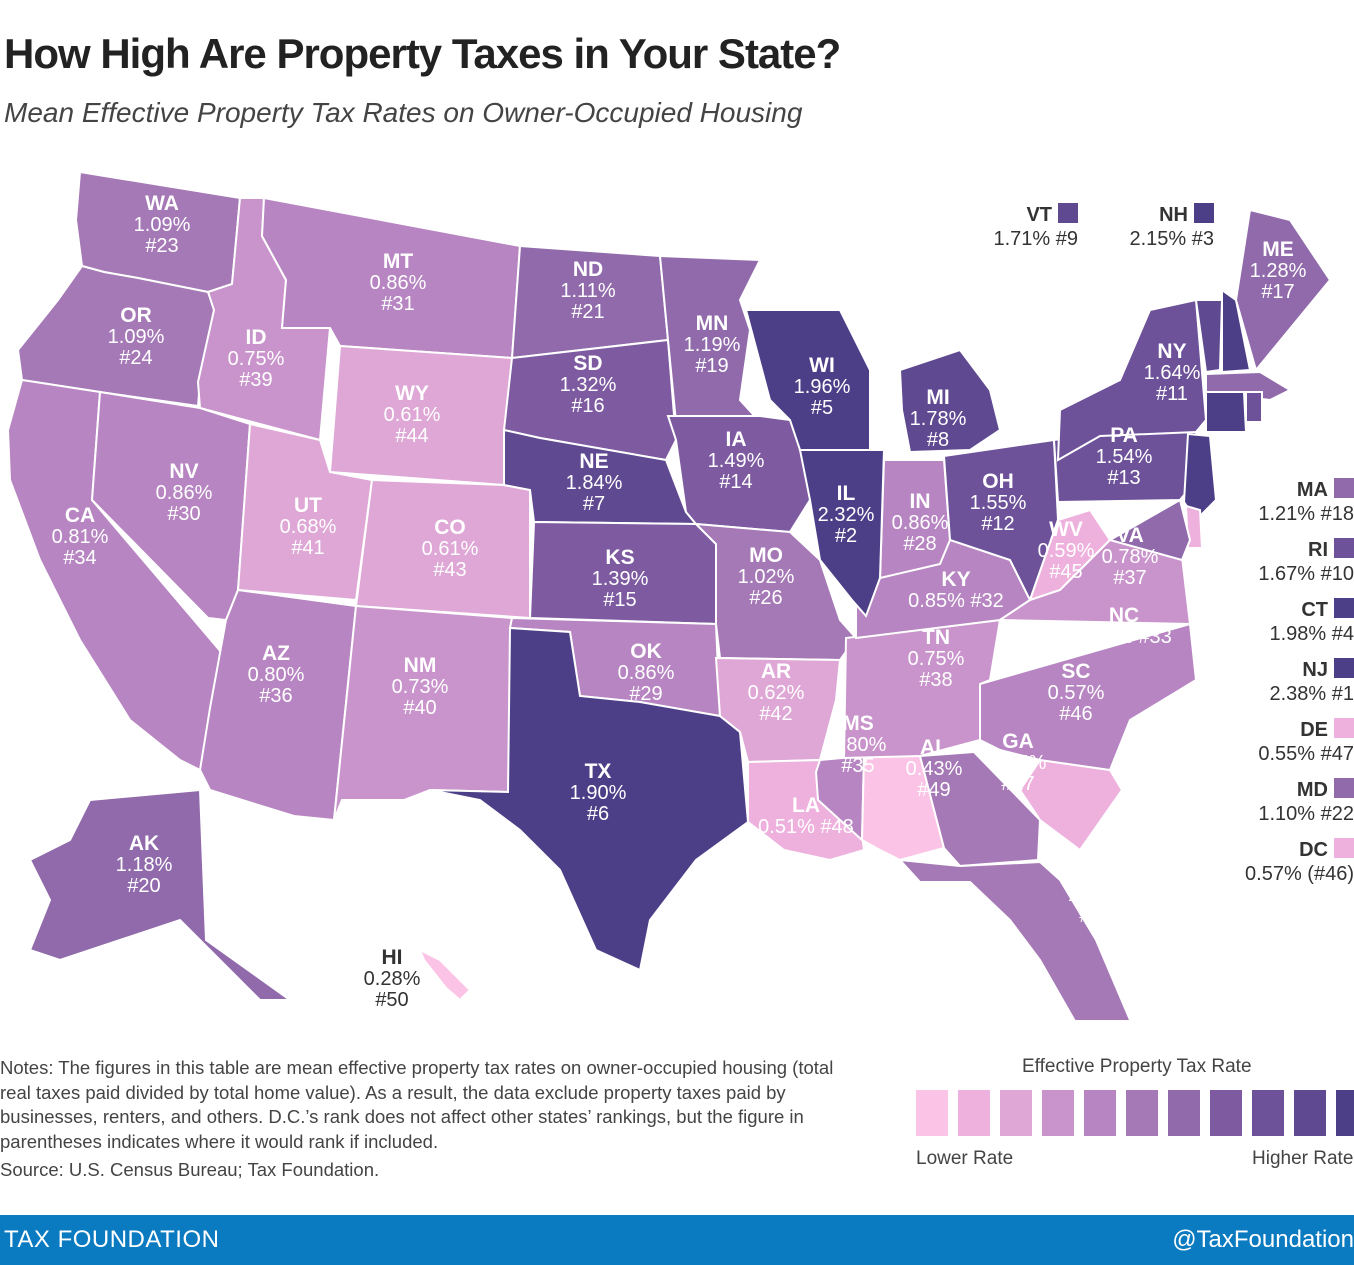  Describe the element at coordinates (1075, 714) in the screenshot. I see `state-rank-sc: #46` at that location.